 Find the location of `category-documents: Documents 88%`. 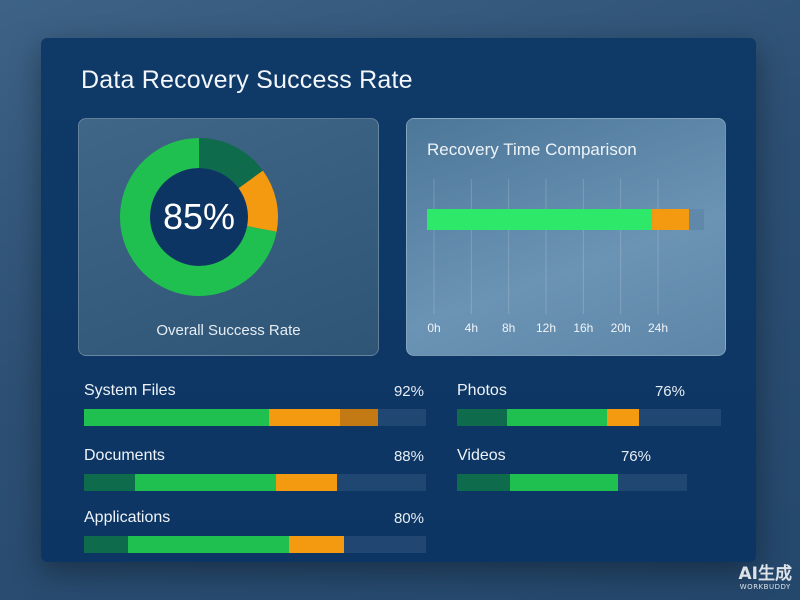

category-documents: Documents 88% is located at coordinates (275, 471).